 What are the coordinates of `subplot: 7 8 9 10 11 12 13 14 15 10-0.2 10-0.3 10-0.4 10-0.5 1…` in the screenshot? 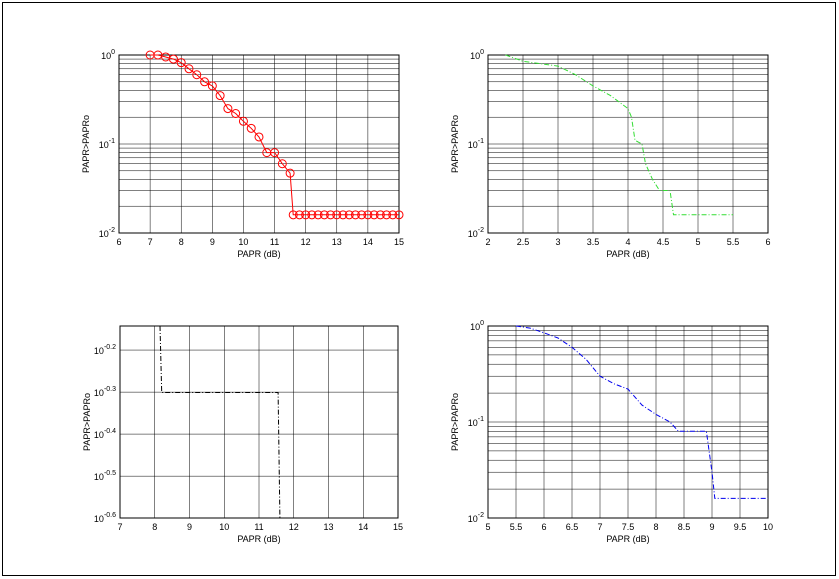 It's located at (242, 434).